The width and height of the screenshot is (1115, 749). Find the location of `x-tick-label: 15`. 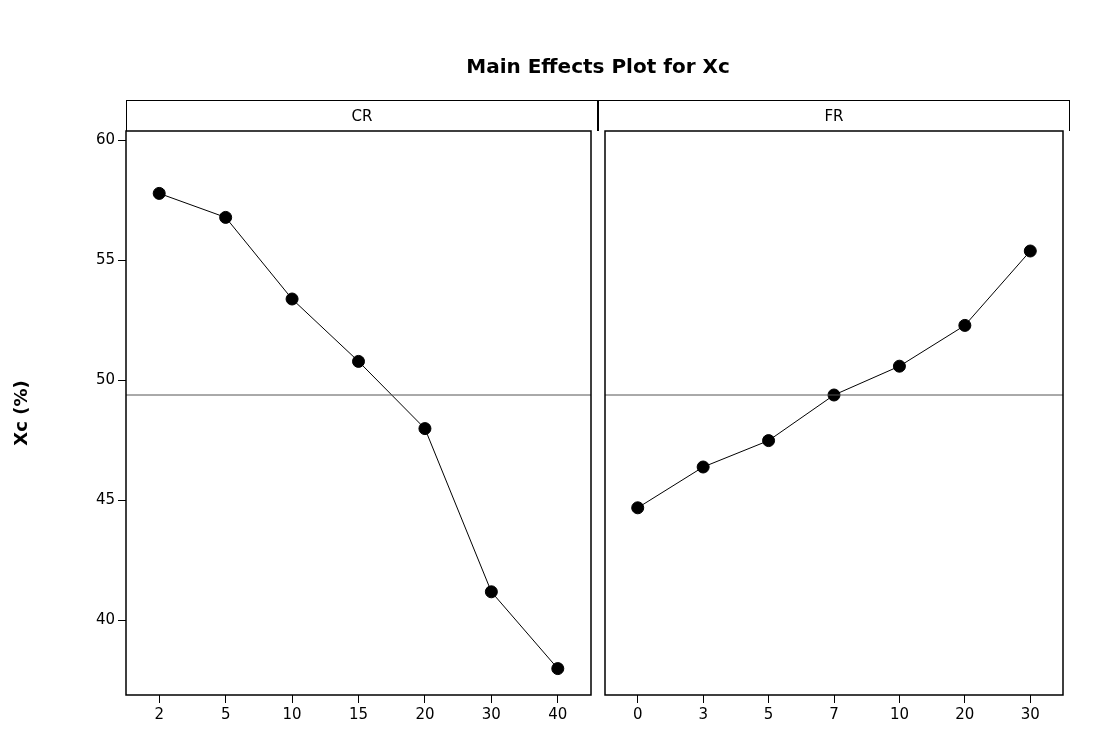

x-tick-label: 15 is located at coordinates (358, 713).